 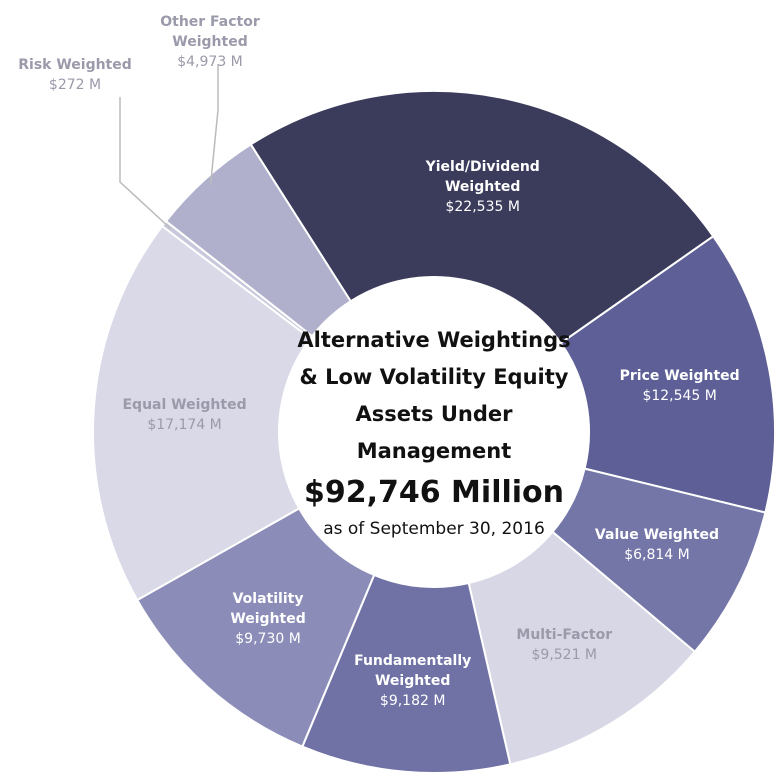 I want to click on value-label: $9,521 M, so click(x=564, y=655).